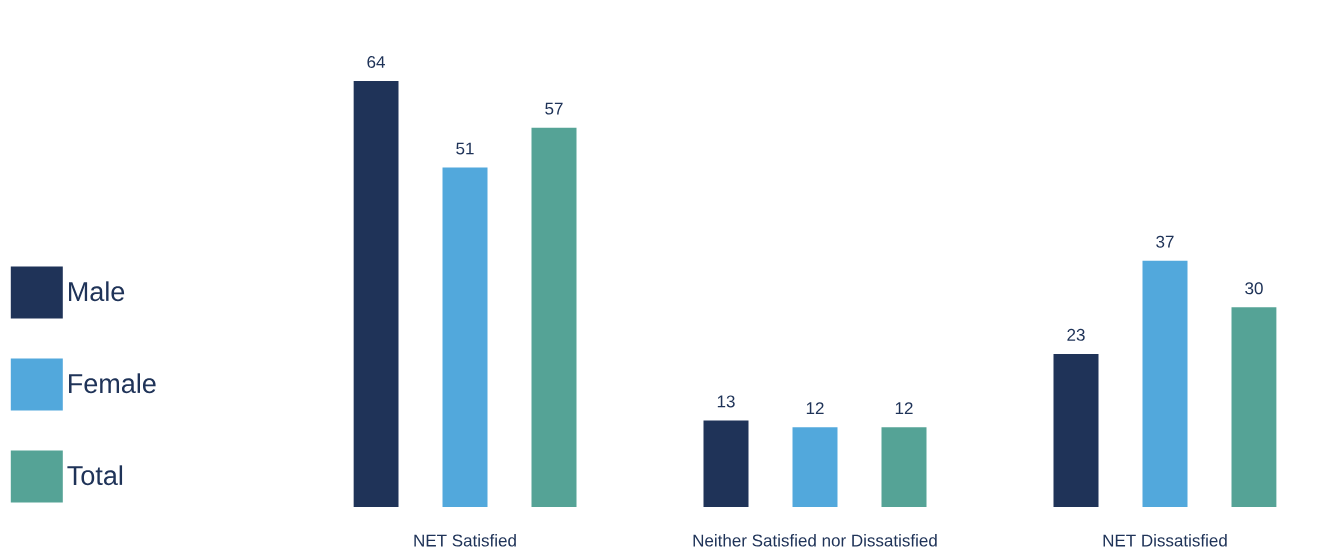  Describe the element at coordinates (465, 540) in the screenshot. I see `x-tick-label: NET Satisfied` at that location.